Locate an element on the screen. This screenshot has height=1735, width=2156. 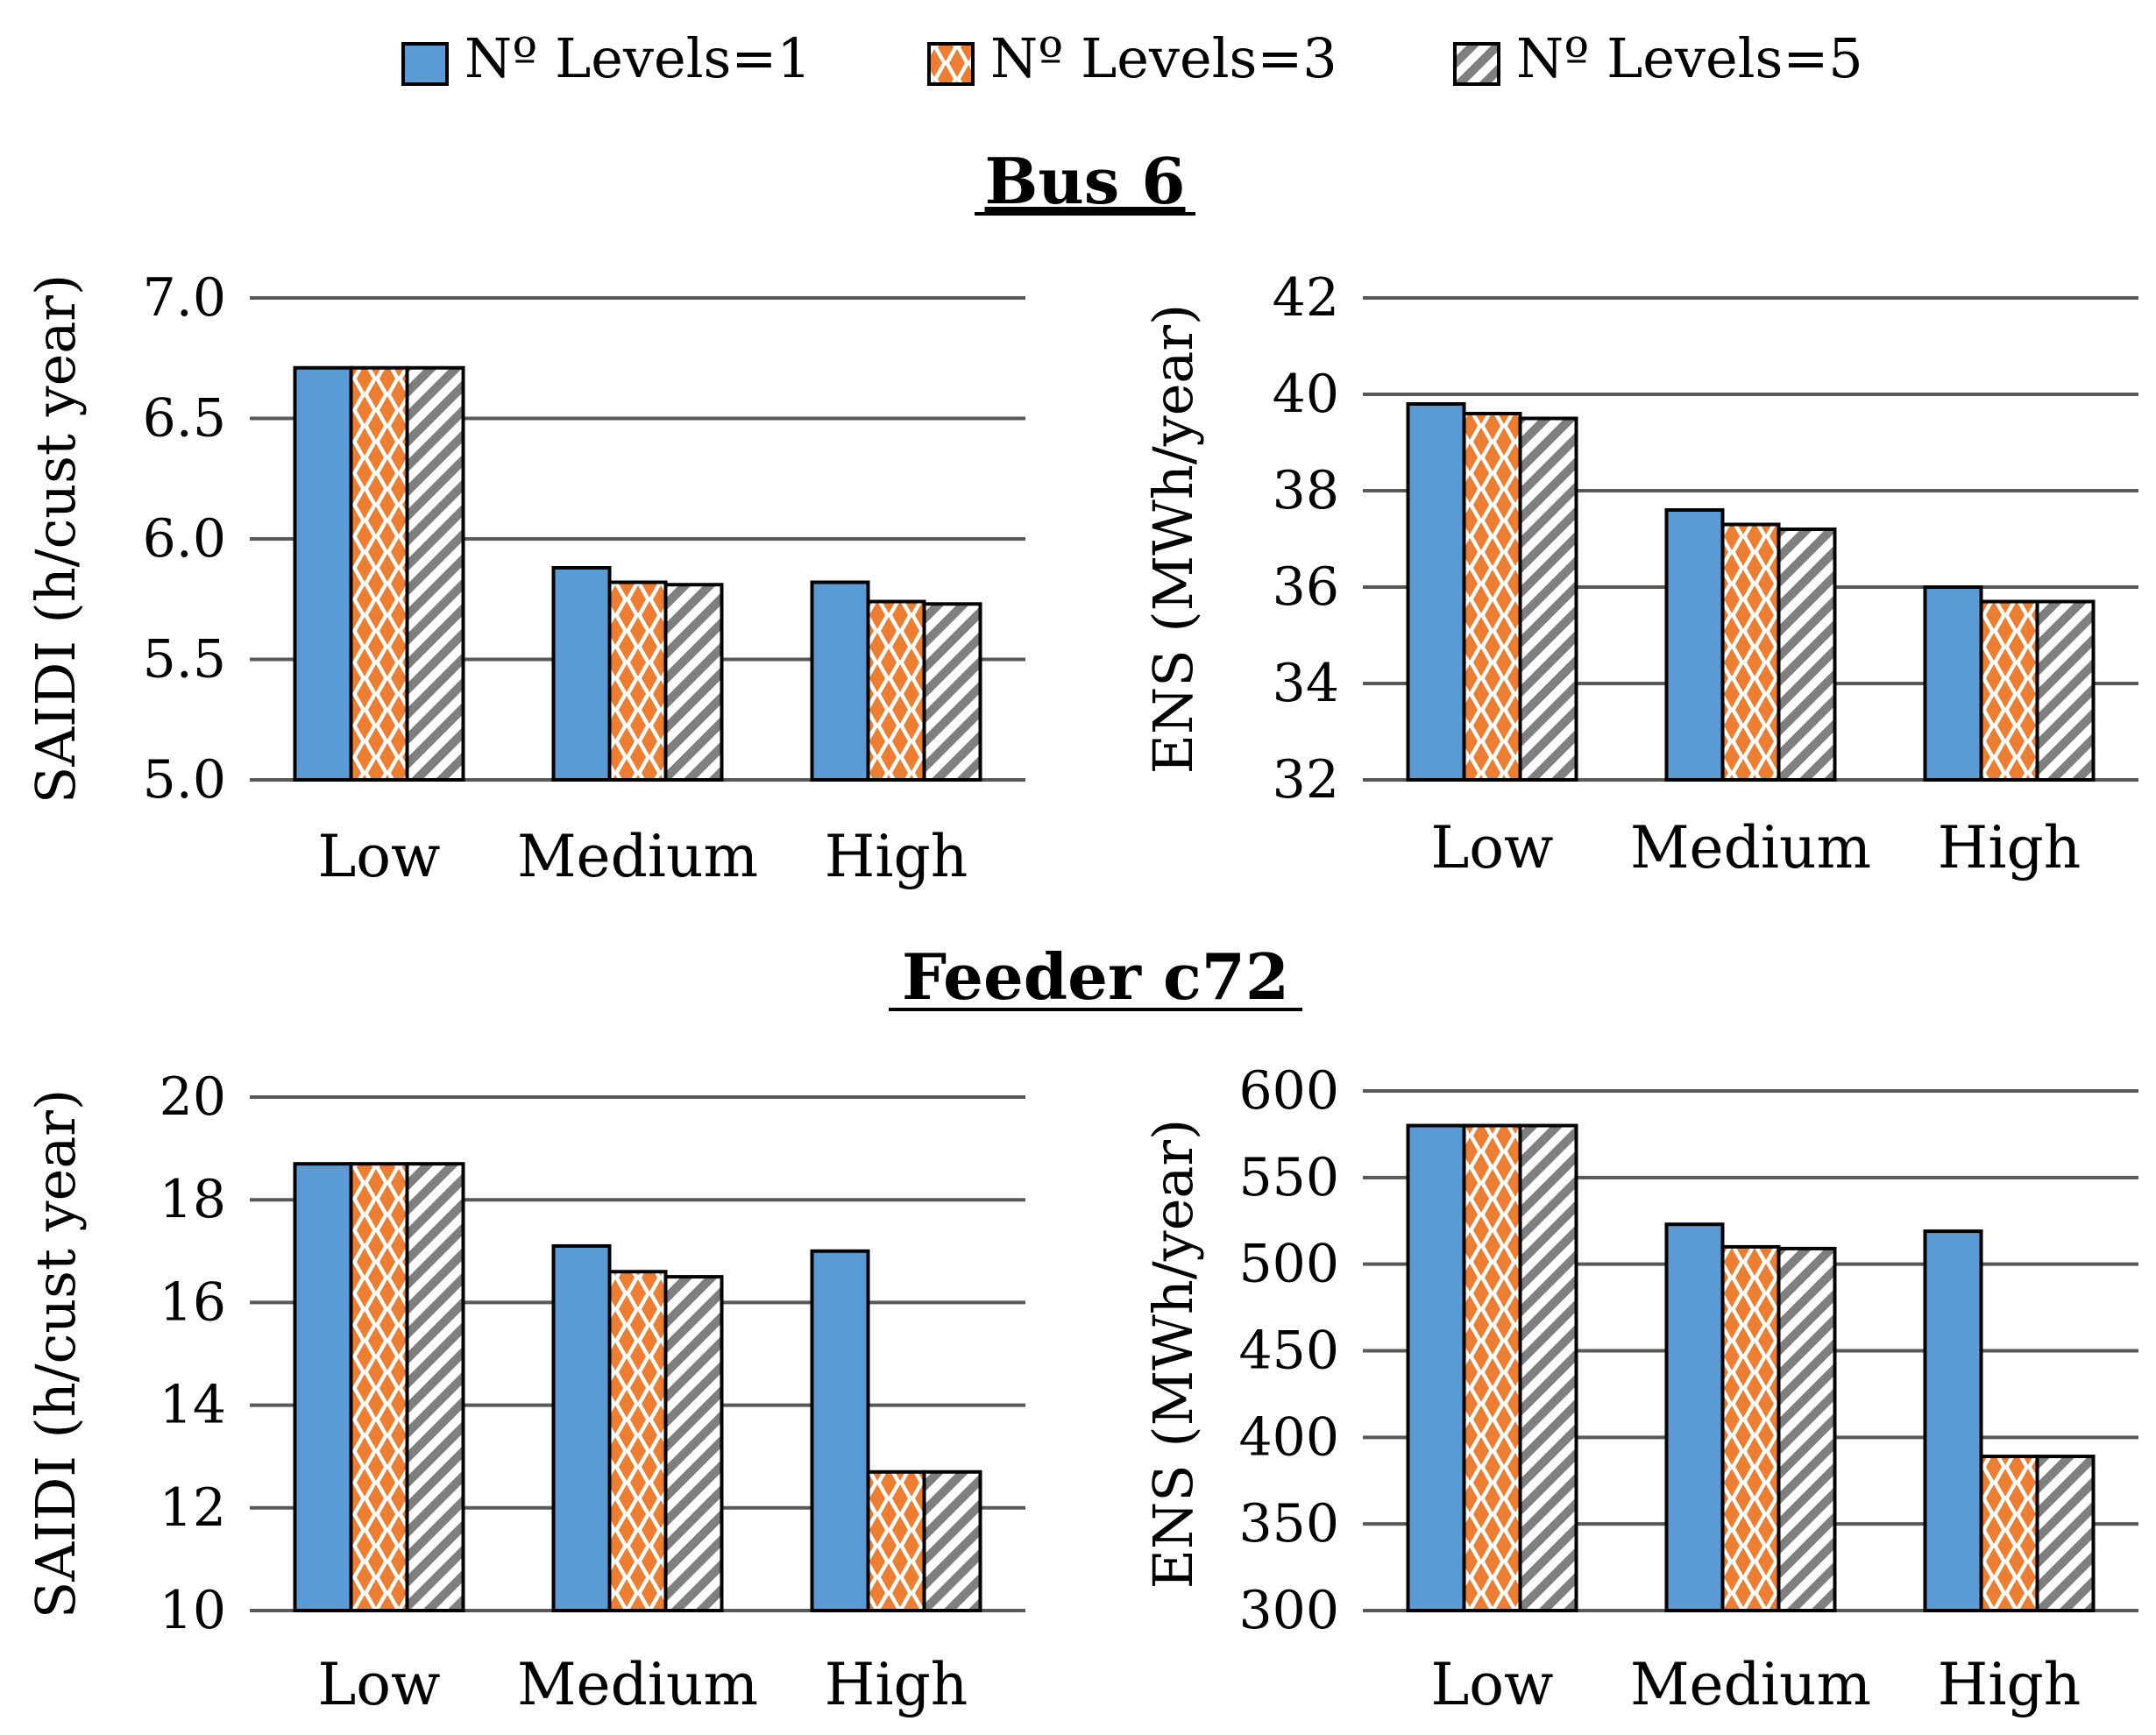
y-tick-label: 16 is located at coordinates (193, 1302).